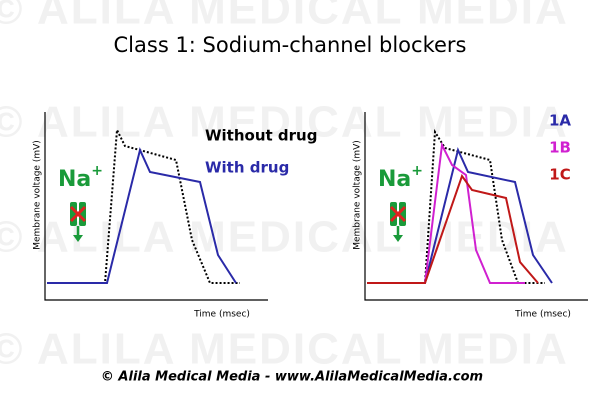  Describe the element at coordinates (559, 175) in the screenshot. I see `legend-entry: 1C` at that location.